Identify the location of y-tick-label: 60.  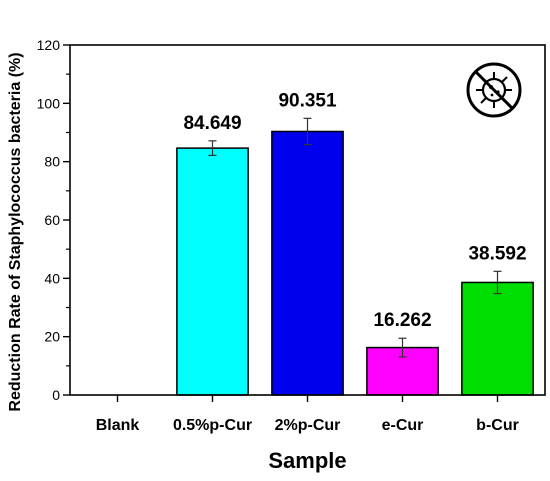
(52, 220).